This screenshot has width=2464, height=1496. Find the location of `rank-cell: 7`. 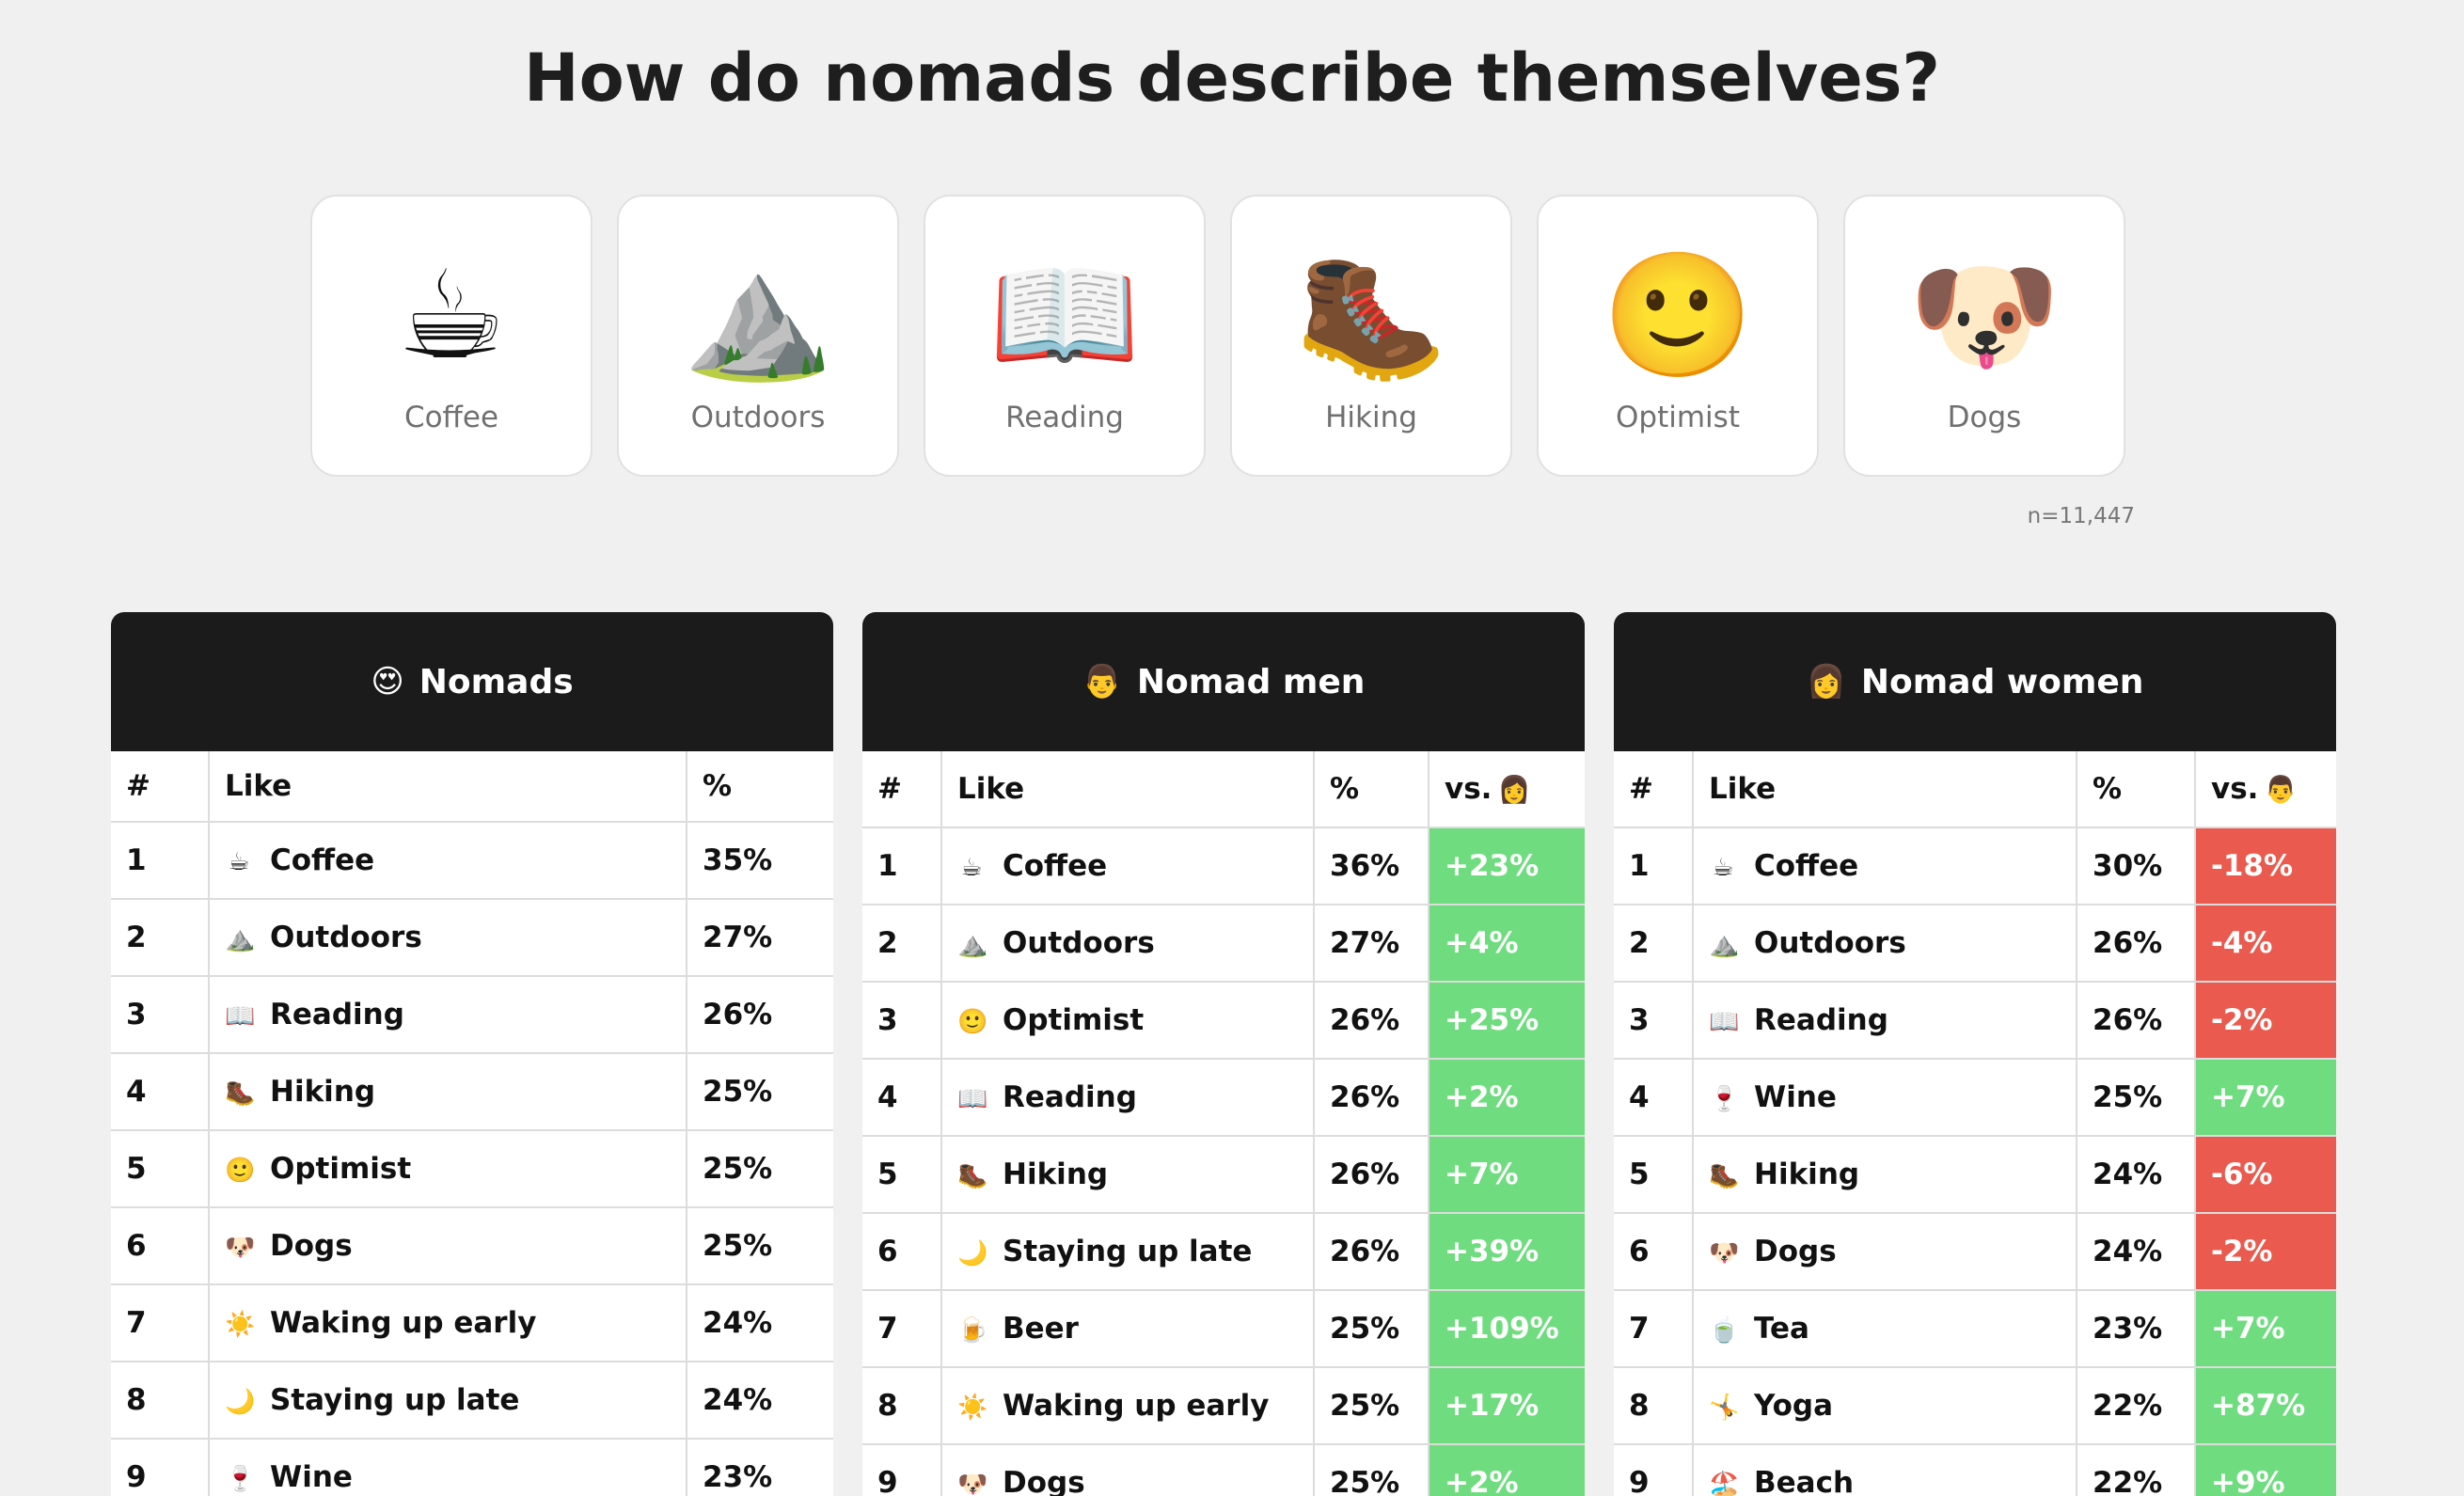

rank-cell: 7 is located at coordinates (1654, 1329).